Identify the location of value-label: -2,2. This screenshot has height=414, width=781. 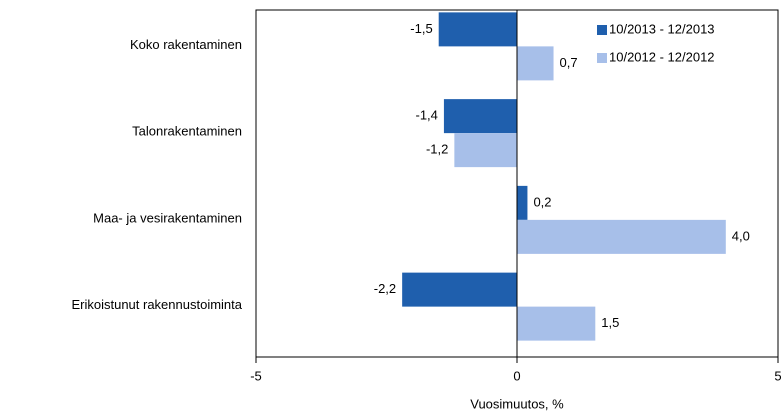
(385, 288).